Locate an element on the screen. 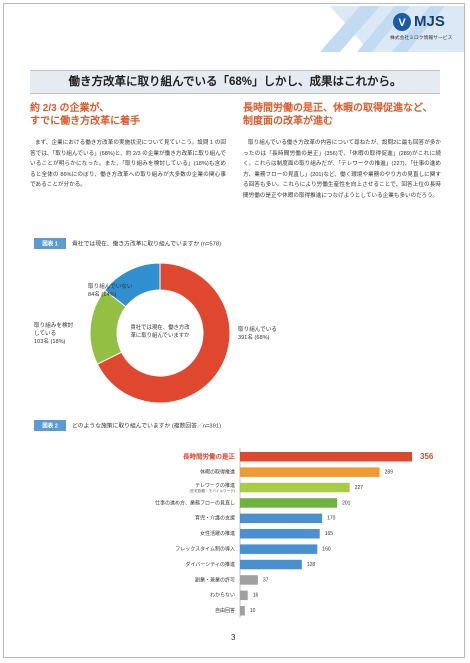 The image size is (470, 663). subcategory-label: (在宅勤務・モバイルワーク) is located at coordinates (212, 490).